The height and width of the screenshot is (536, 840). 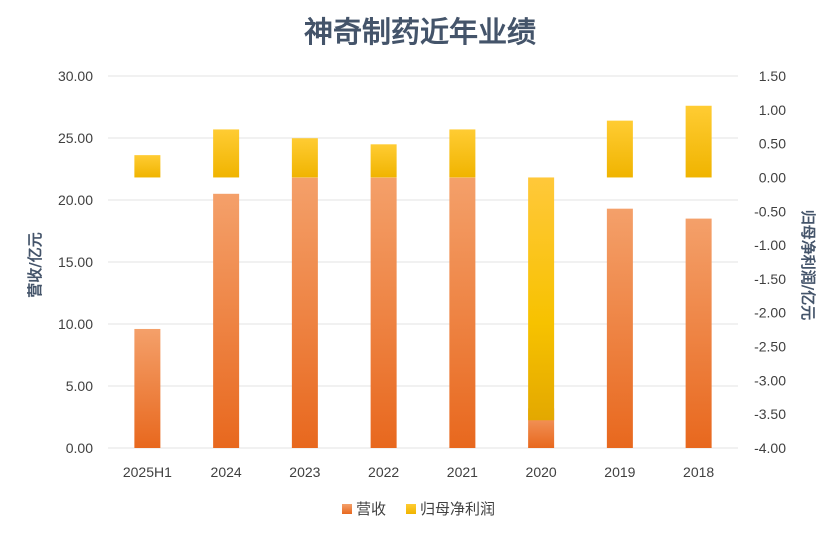 What do you see at coordinates (147, 472) in the screenshot?
I see `x-tick-label: 2025H1` at bounding box center [147, 472].